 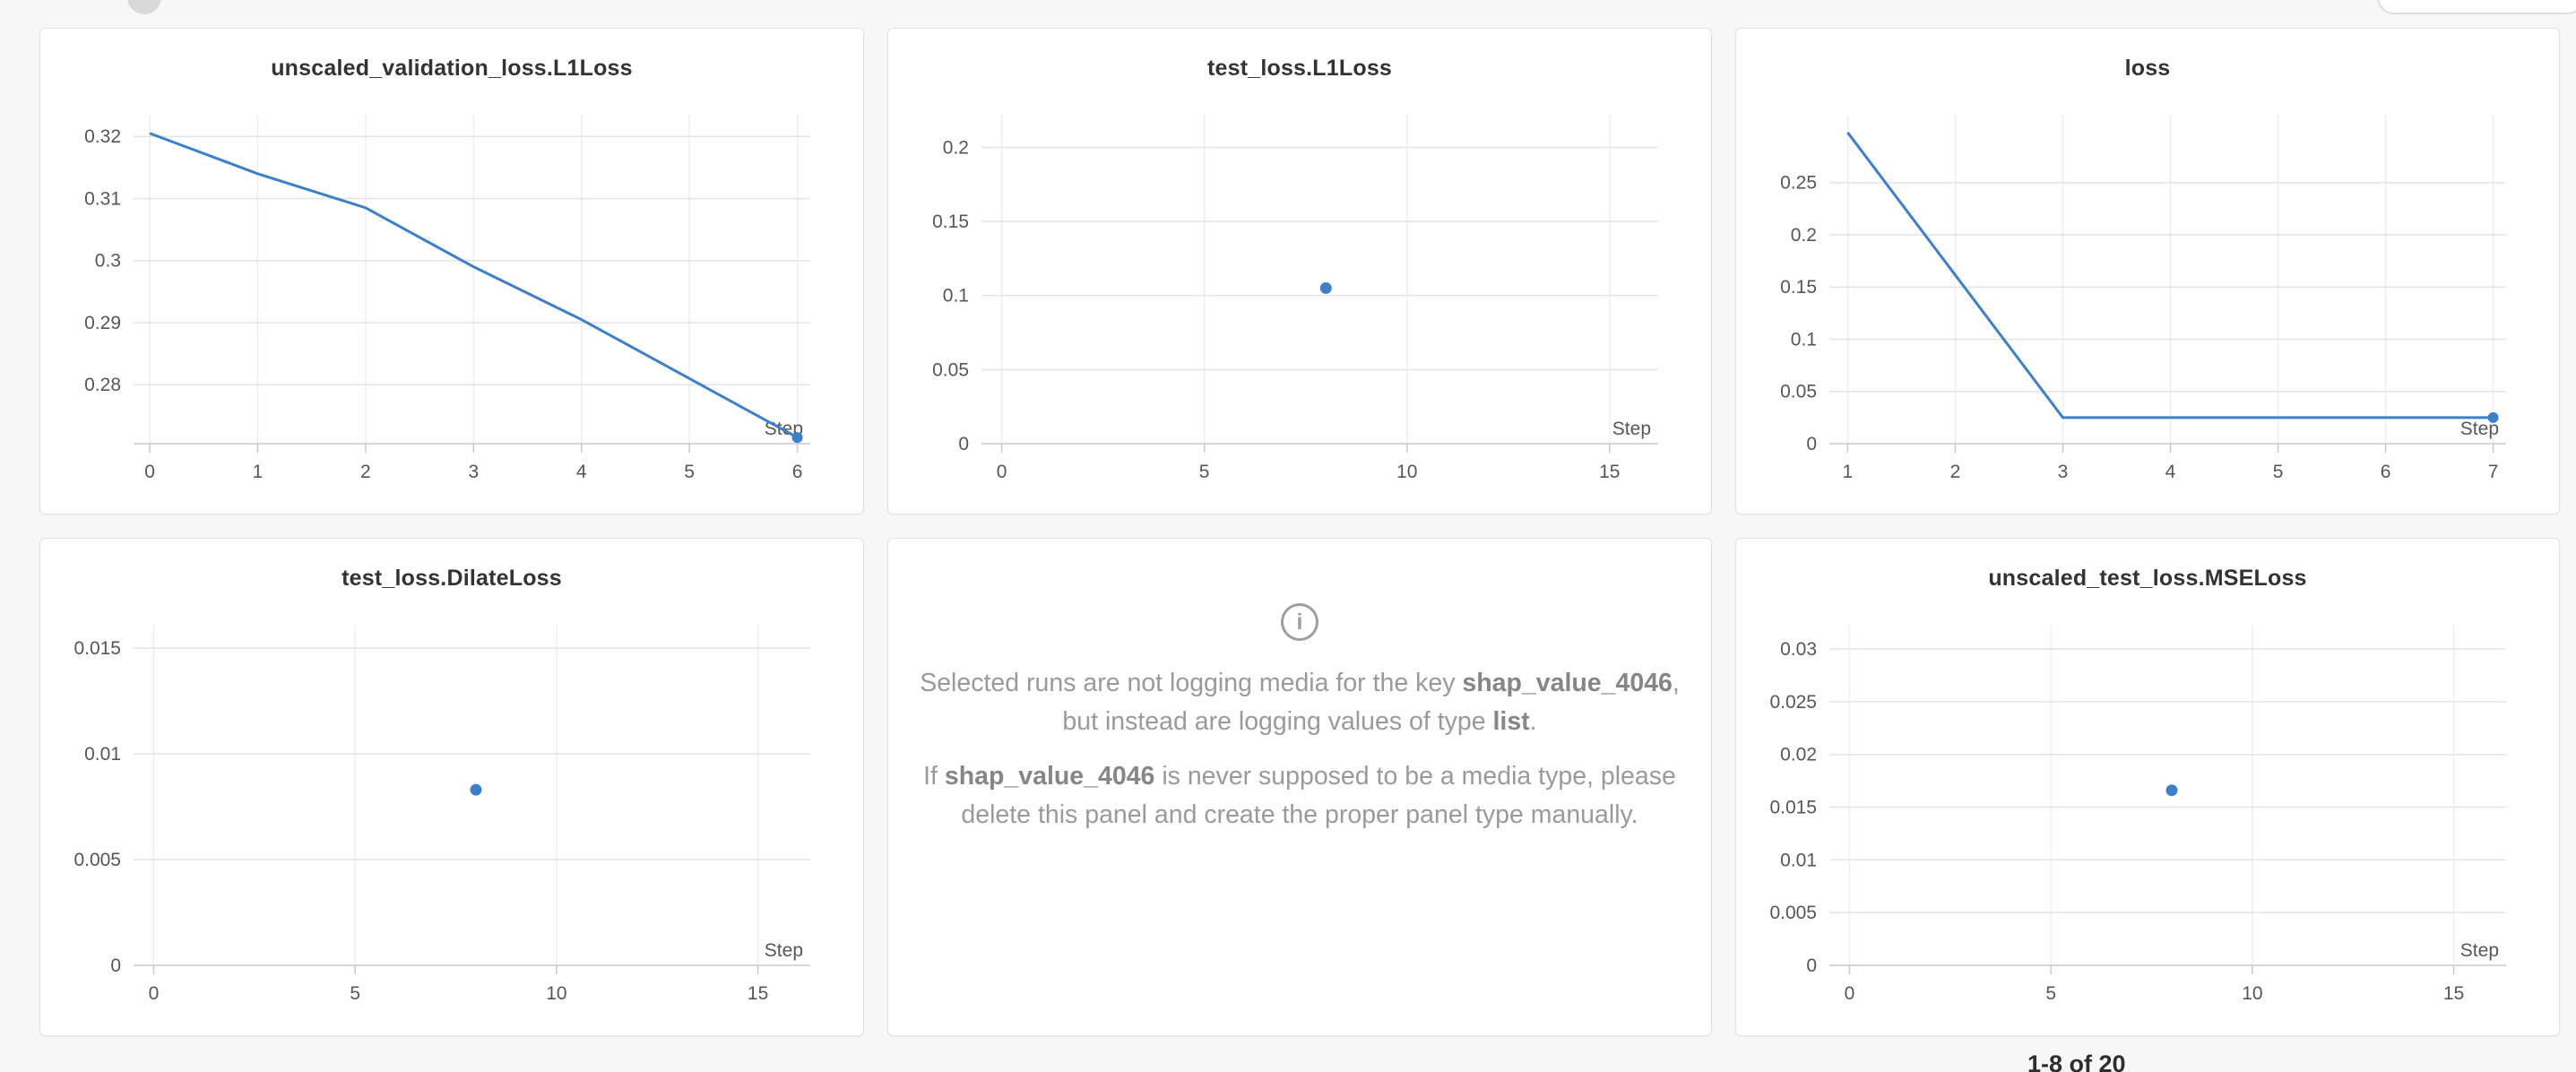 I want to click on info-icon-glyph: i, so click(x=1299, y=622).